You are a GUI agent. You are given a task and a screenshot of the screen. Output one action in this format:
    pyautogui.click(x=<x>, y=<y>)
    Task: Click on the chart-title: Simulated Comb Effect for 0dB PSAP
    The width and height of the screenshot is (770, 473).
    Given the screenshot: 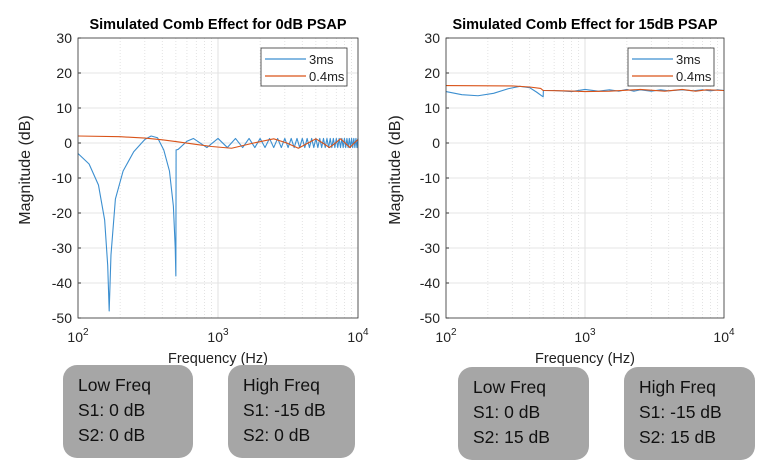 What is the action you would take?
    pyautogui.click(x=217, y=25)
    